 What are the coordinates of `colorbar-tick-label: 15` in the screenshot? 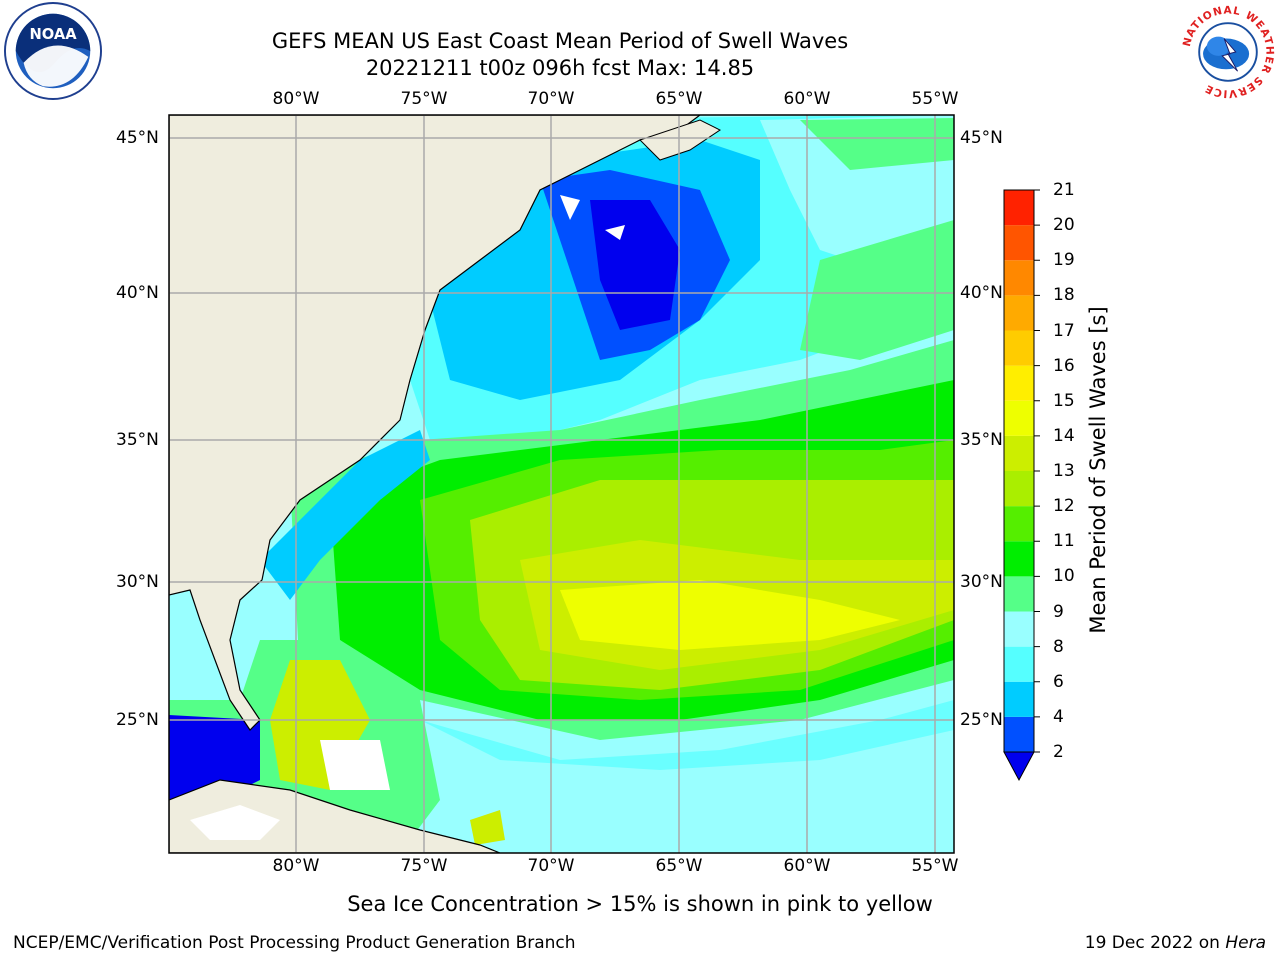 It's located at (1064, 400).